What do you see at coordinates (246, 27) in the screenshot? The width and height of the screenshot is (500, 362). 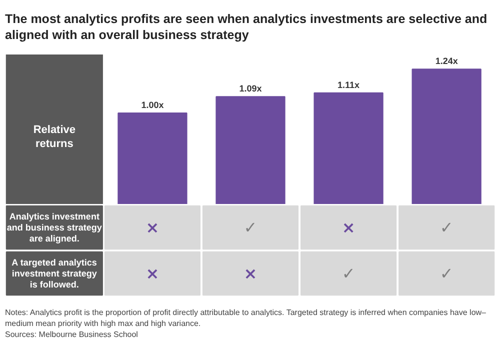 I see `chart-title: The most analytics profits are seen when analytics investments are selective and aligned with an overall business strategy` at bounding box center [246, 27].